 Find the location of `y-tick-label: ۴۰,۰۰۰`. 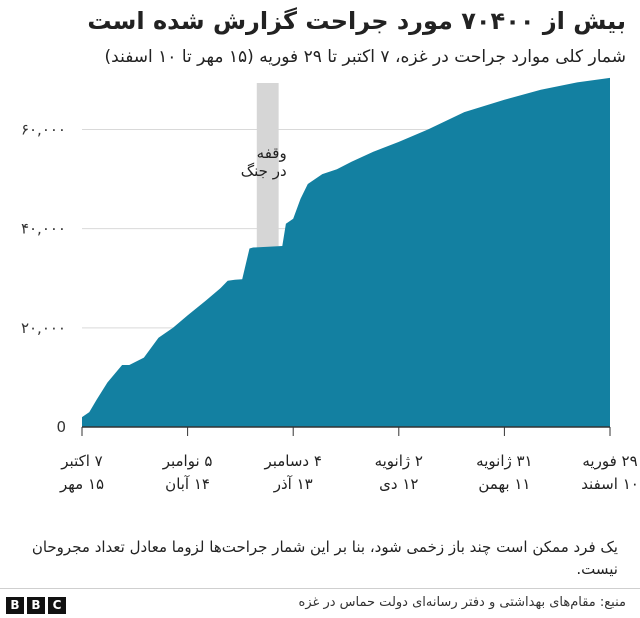

y-tick-label: ۴۰,۰۰۰ is located at coordinates (43, 229).